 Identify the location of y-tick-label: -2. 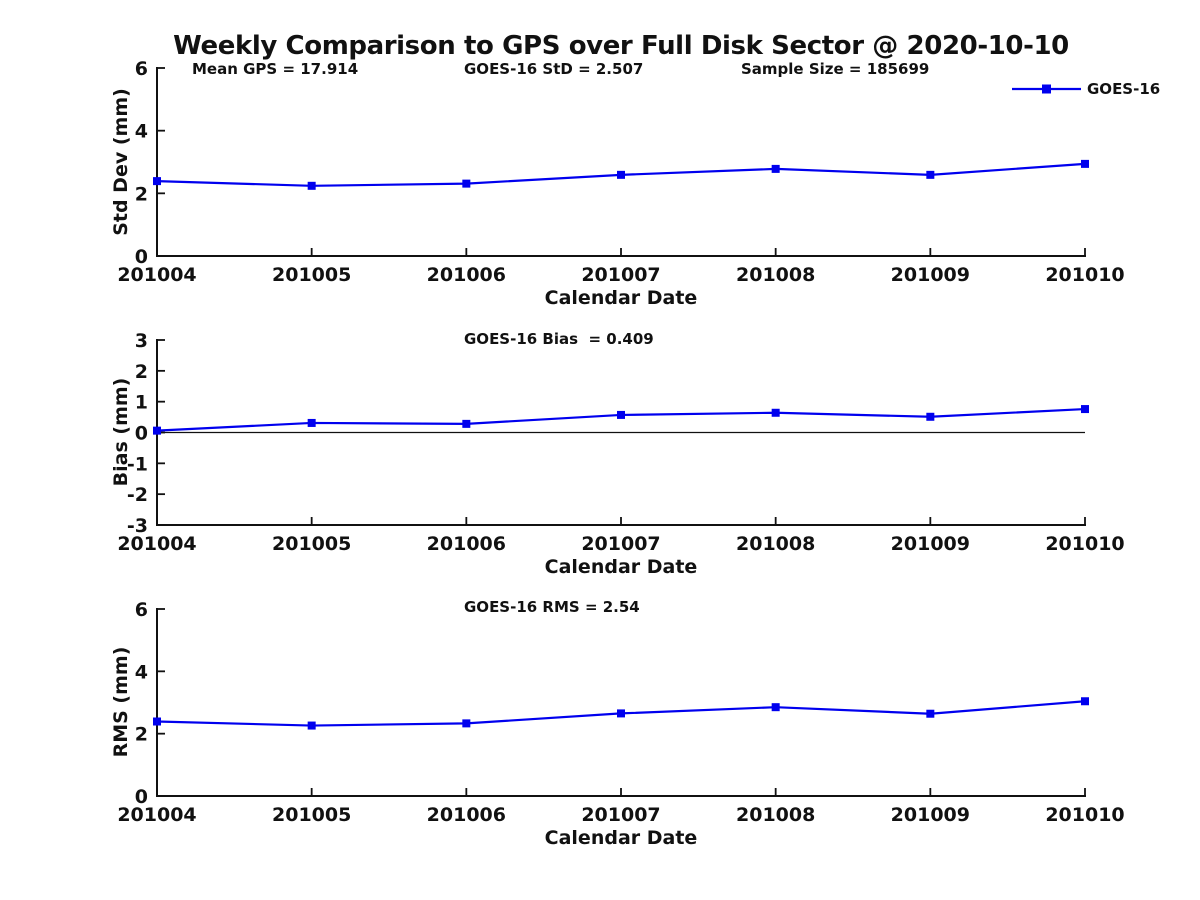
(137, 495).